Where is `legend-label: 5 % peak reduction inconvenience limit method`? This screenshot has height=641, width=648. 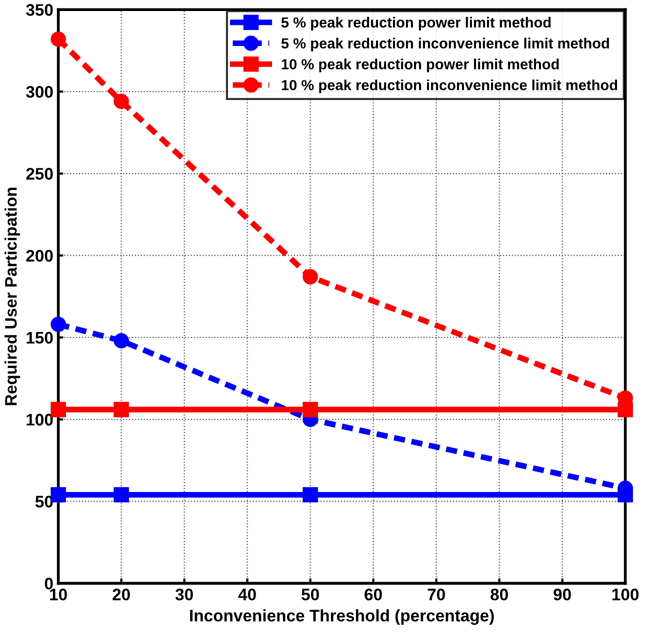 legend-label: 5 % peak reduction inconvenience limit method is located at coordinates (445, 45).